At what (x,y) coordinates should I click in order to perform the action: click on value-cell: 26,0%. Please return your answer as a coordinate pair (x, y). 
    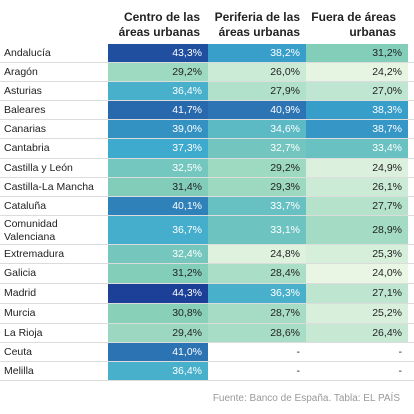
    Looking at the image, I should click on (257, 72).